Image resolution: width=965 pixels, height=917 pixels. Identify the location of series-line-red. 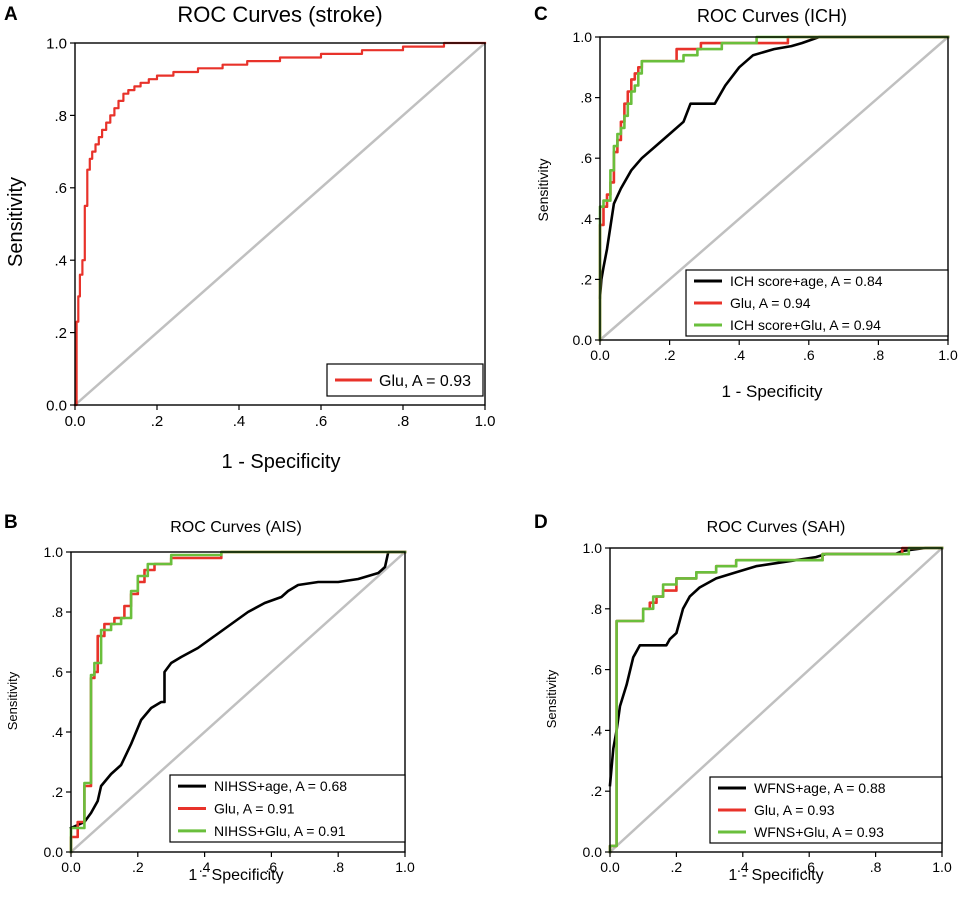
(774, 188).